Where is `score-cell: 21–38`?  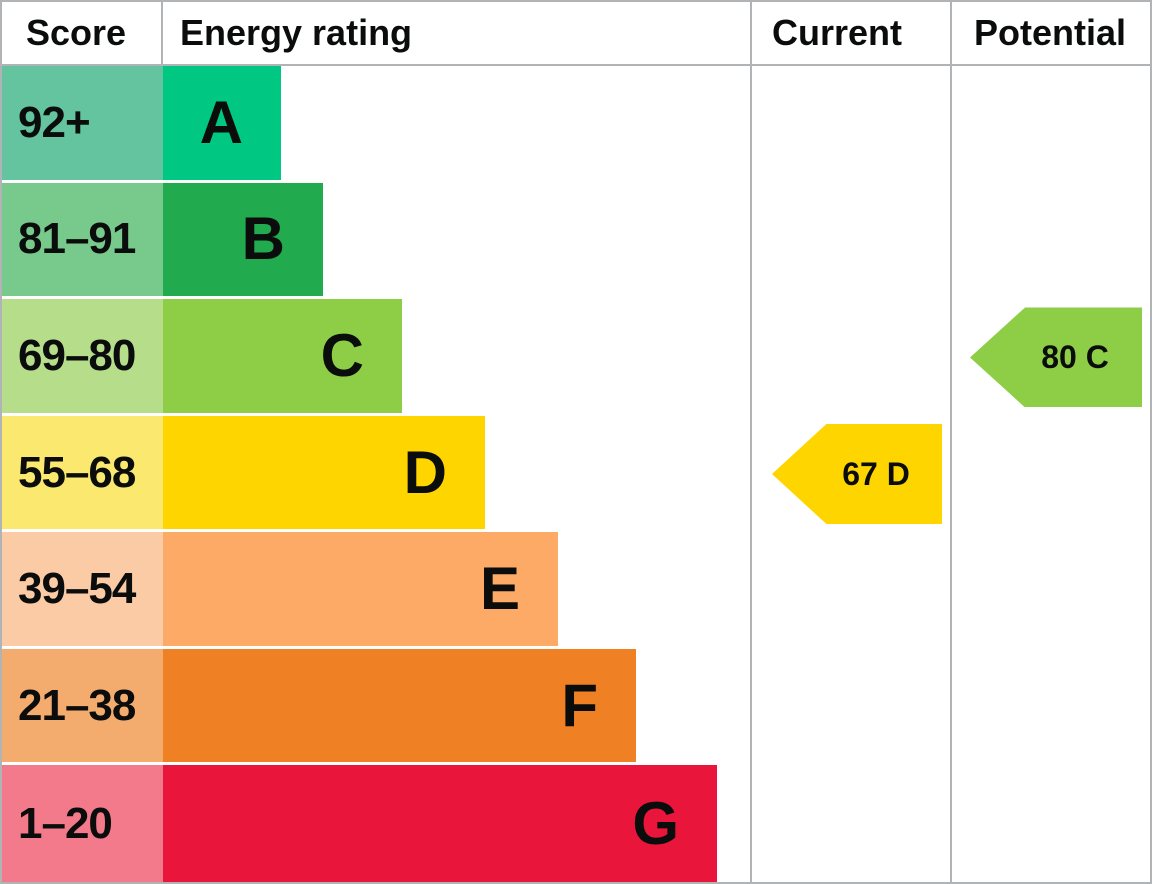 score-cell: 21–38 is located at coordinates (82, 707).